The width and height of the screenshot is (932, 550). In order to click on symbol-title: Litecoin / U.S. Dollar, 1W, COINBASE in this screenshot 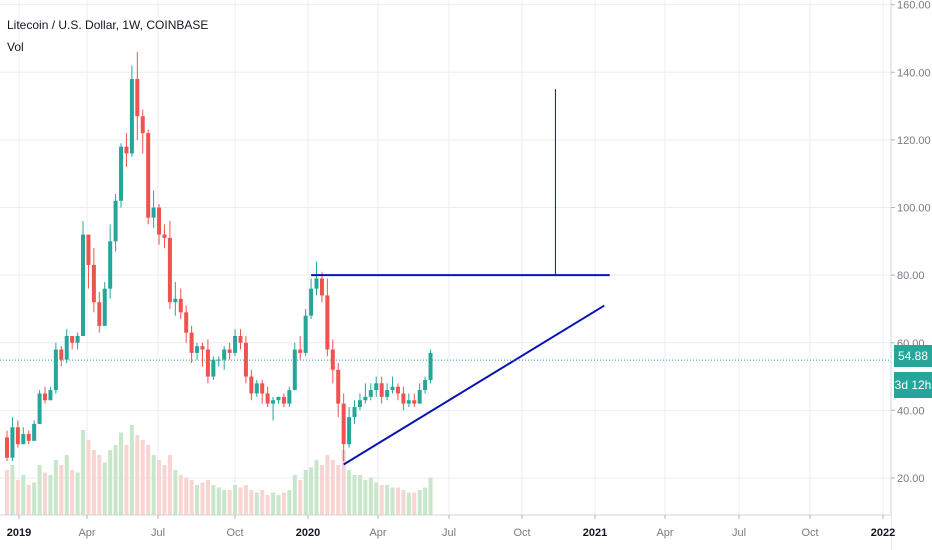, I will do `click(108, 25)`.